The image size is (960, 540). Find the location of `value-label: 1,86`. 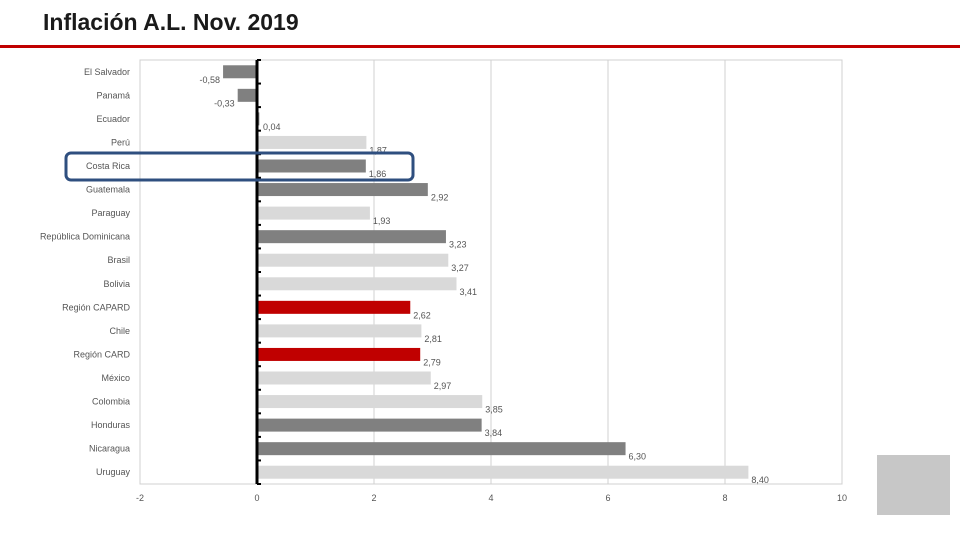

value-label: 1,86 is located at coordinates (378, 174).